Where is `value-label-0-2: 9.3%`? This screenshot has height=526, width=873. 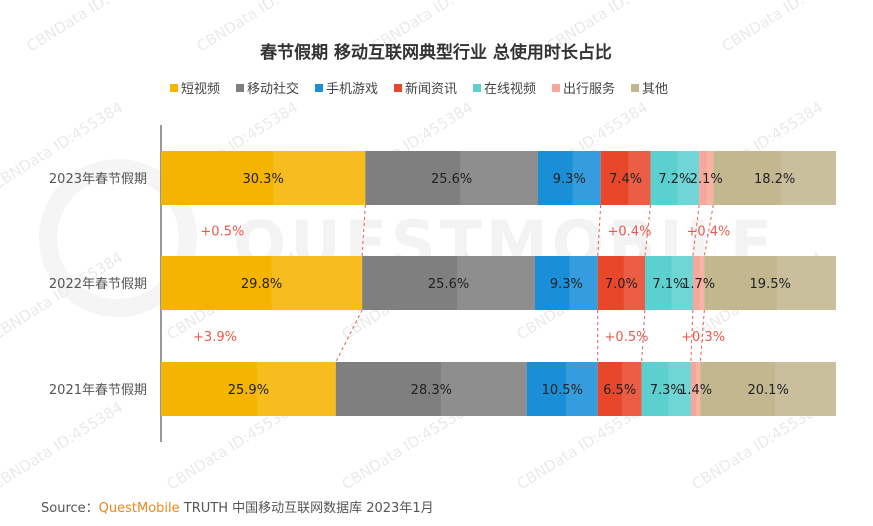 value-label-0-2: 9.3% is located at coordinates (569, 179).